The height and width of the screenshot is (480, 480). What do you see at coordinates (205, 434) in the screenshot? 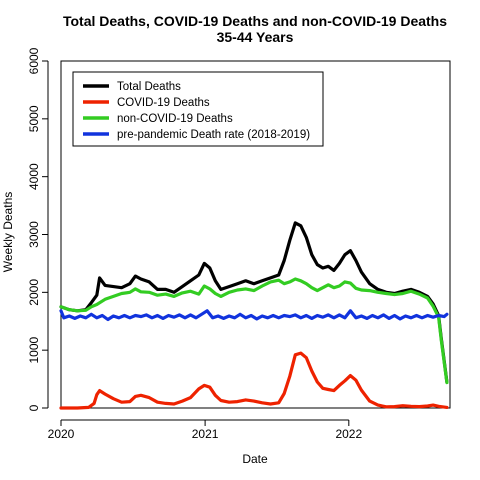
I see `x-tick-label: 2021` at bounding box center [205, 434].